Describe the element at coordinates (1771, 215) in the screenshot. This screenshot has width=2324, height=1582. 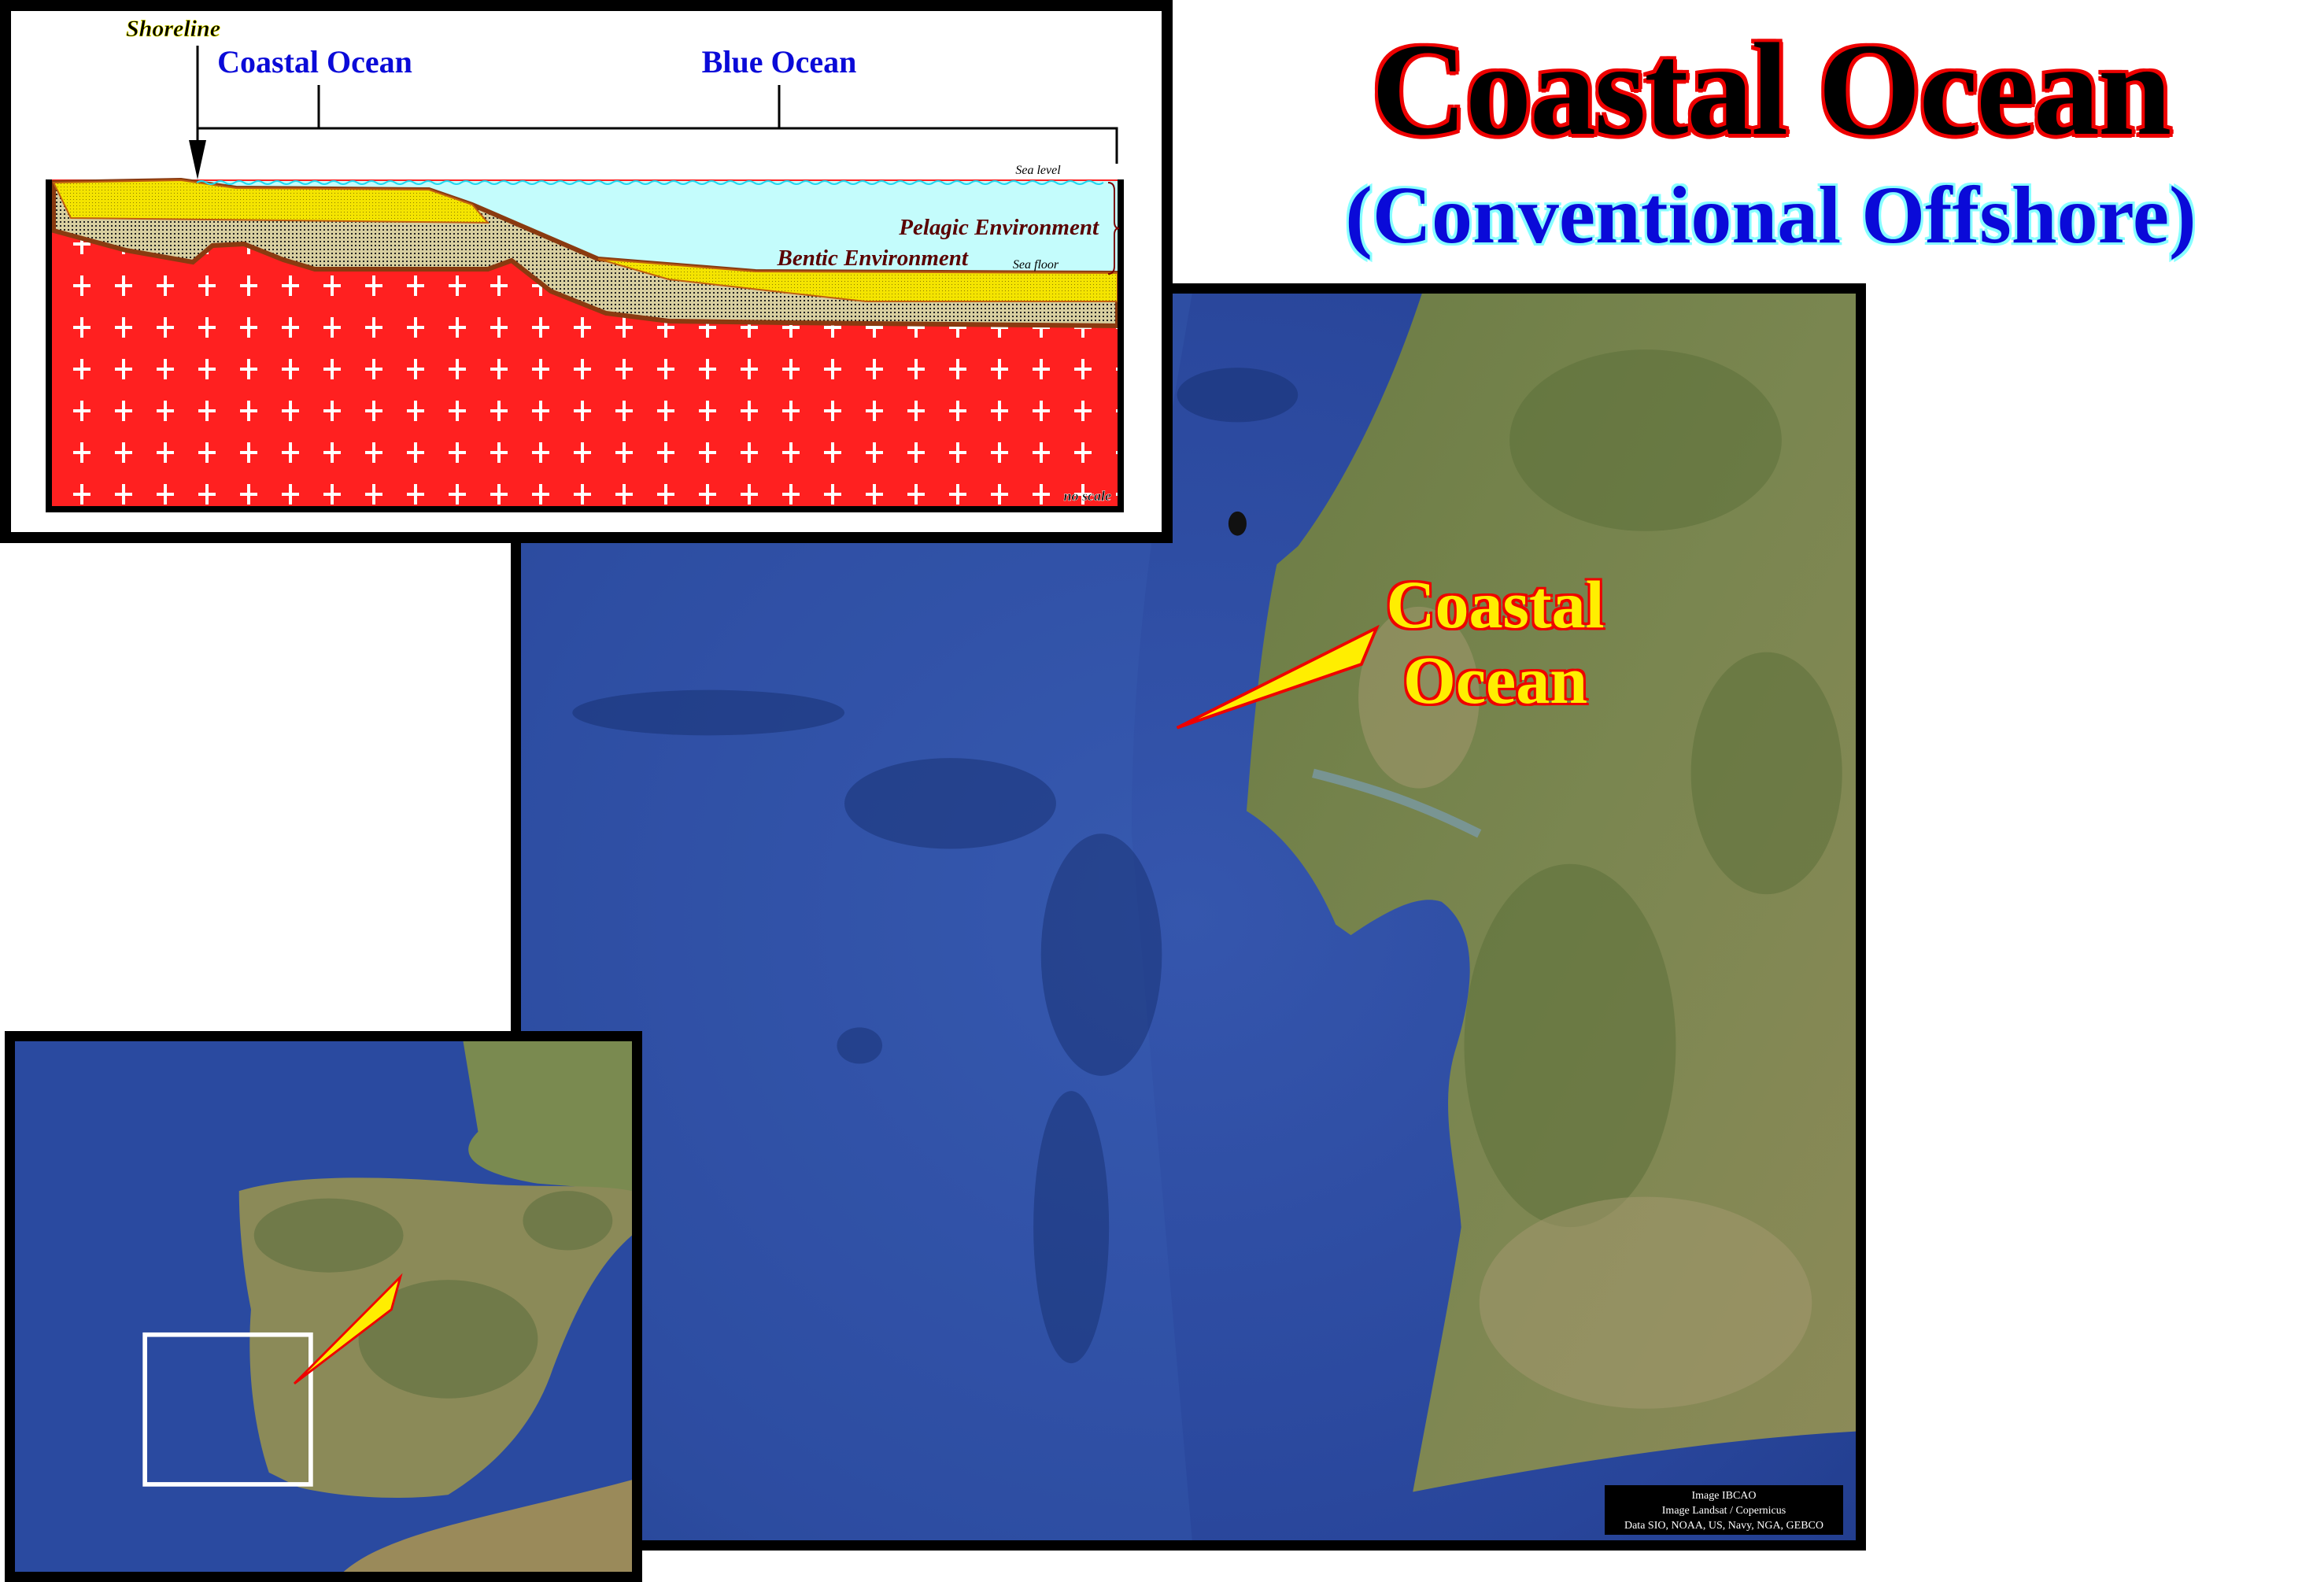
I see `page-subtitle: (Conventional Offshore)` at that location.